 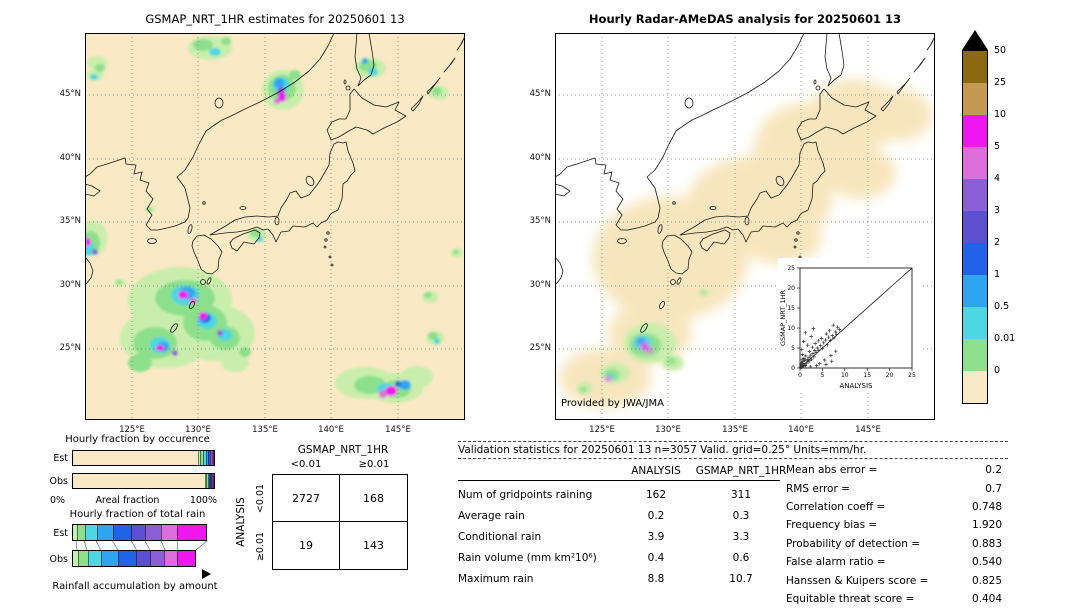 What do you see at coordinates (260, 498) in the screenshot?
I see `row-label-below: <0.01` at bounding box center [260, 498].